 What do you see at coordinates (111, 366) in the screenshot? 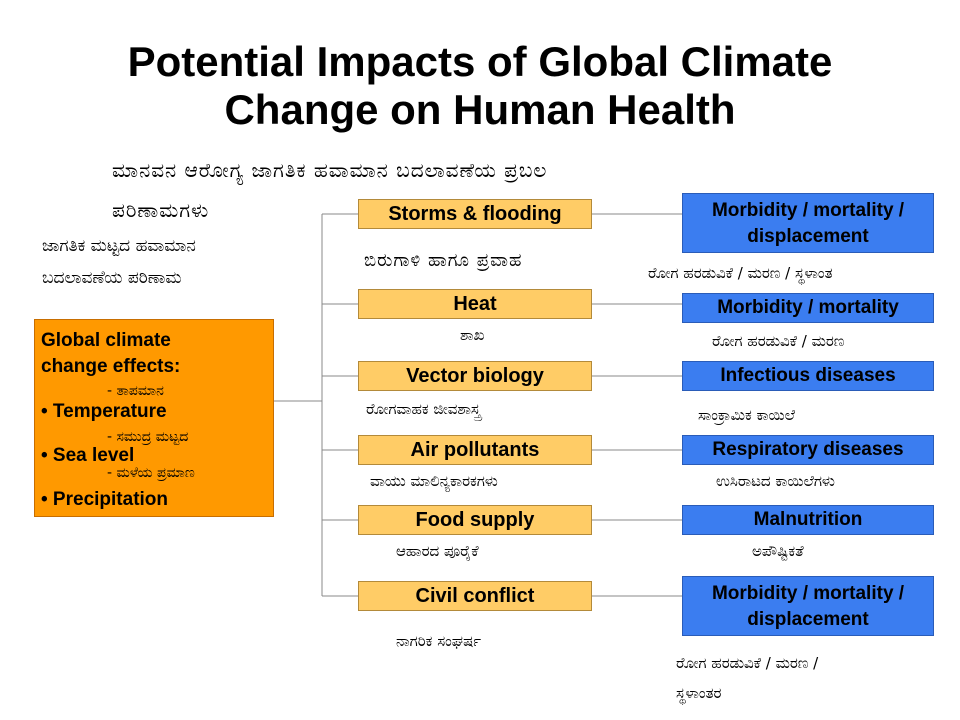
I see `effects-title-line-2: change effects:` at bounding box center [111, 366].